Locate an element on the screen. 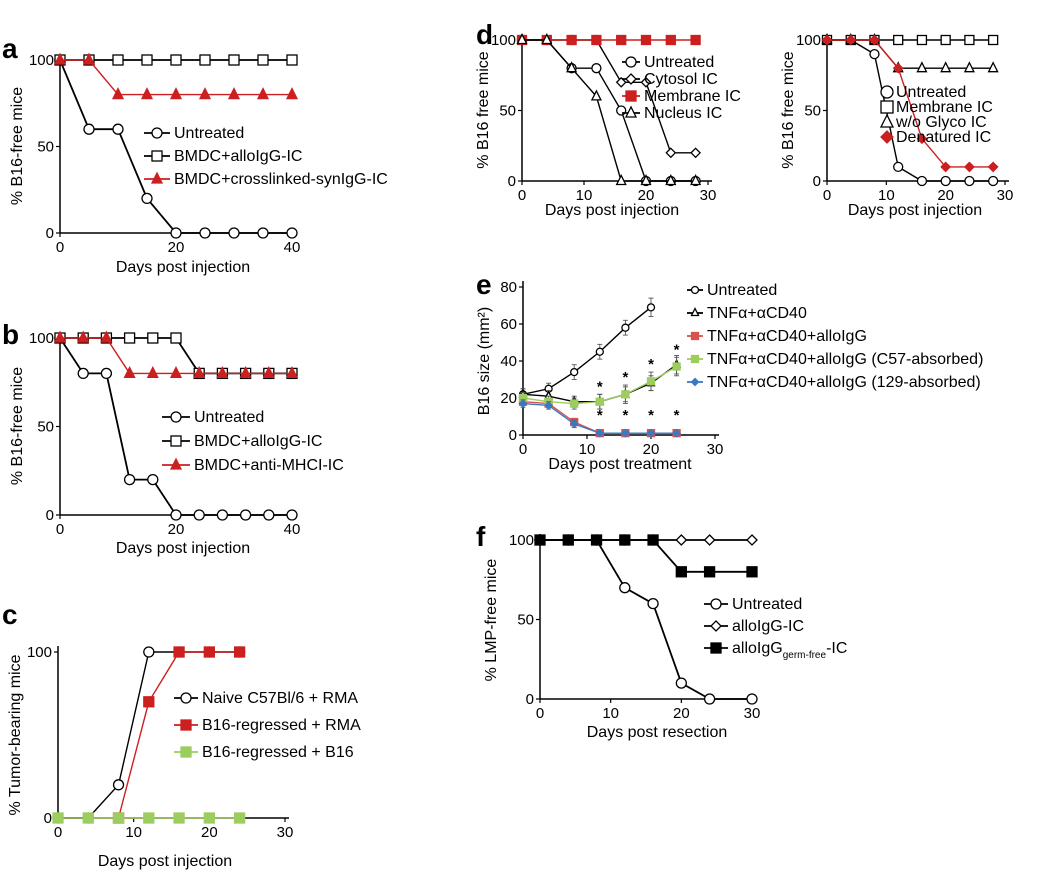 This screenshot has width=1050, height=873. legend-item: B16-regressed + RMA is located at coordinates (267, 725).